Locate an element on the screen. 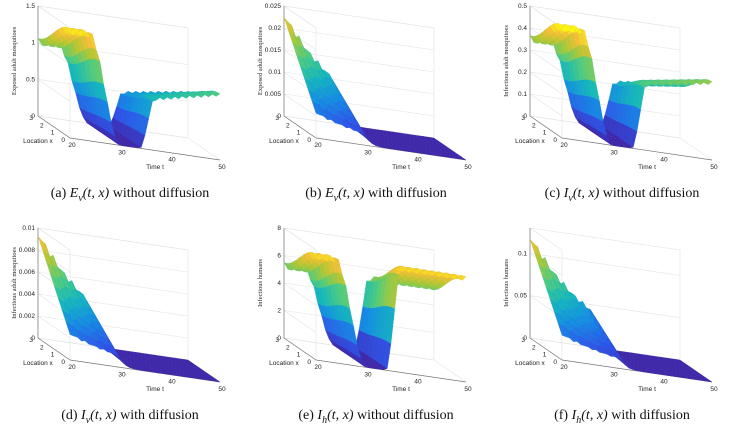  z-tick-label: 4 is located at coordinates (279, 283).